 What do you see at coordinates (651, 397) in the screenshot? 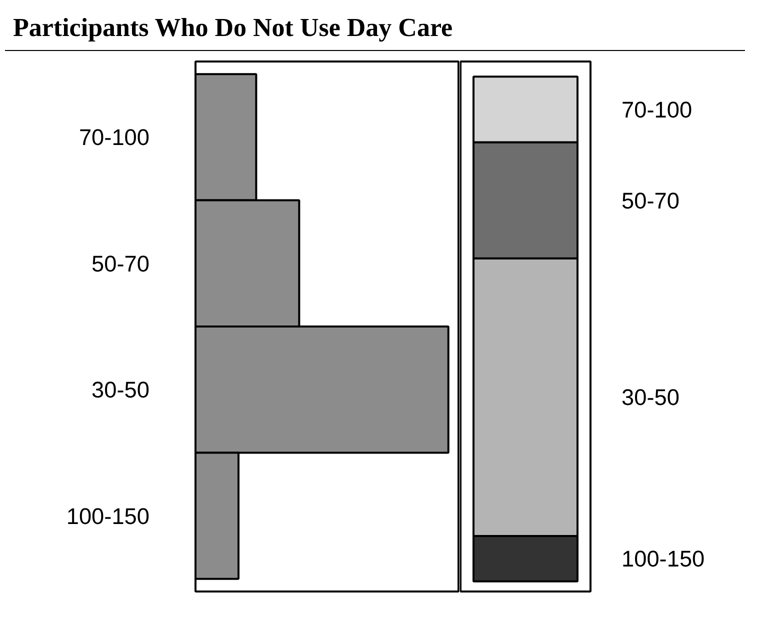
I see `series-label: 30-50` at bounding box center [651, 397].